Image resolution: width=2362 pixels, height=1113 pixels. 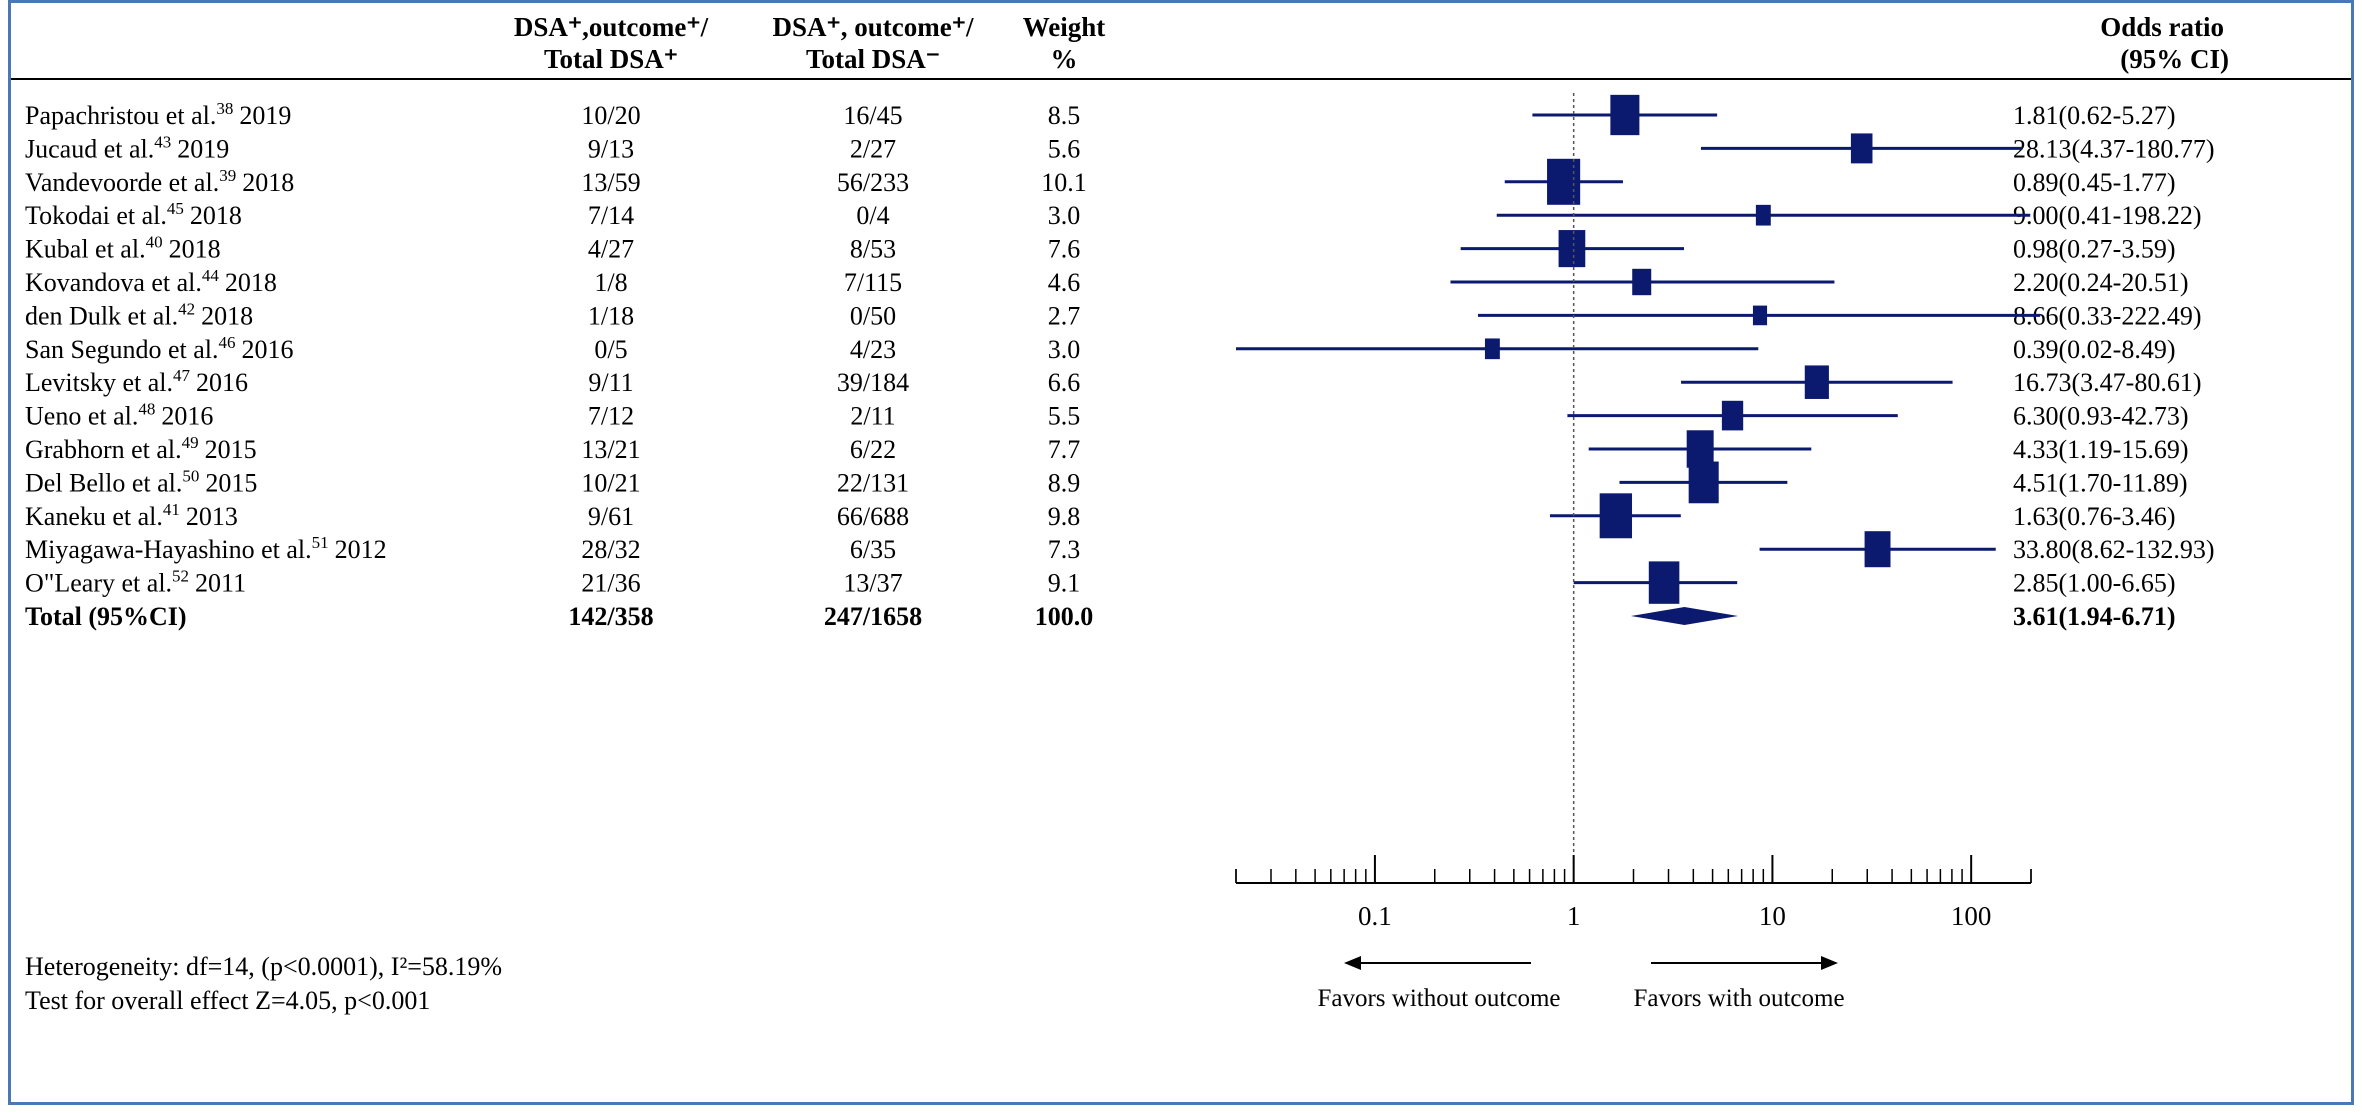 I want to click on study-label: Kovandova et al.44 2018, so click(x=151, y=281).